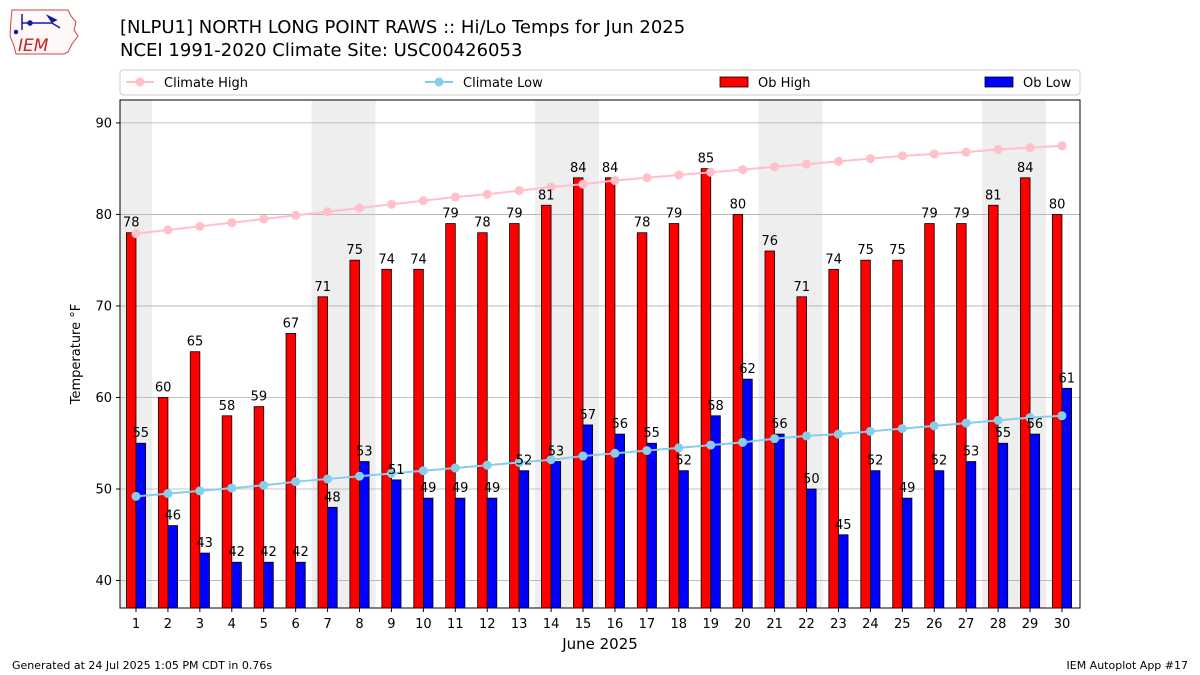  I want to click on legend: Climate High Climate Low Ob High Ob Low, so click(600, 82).